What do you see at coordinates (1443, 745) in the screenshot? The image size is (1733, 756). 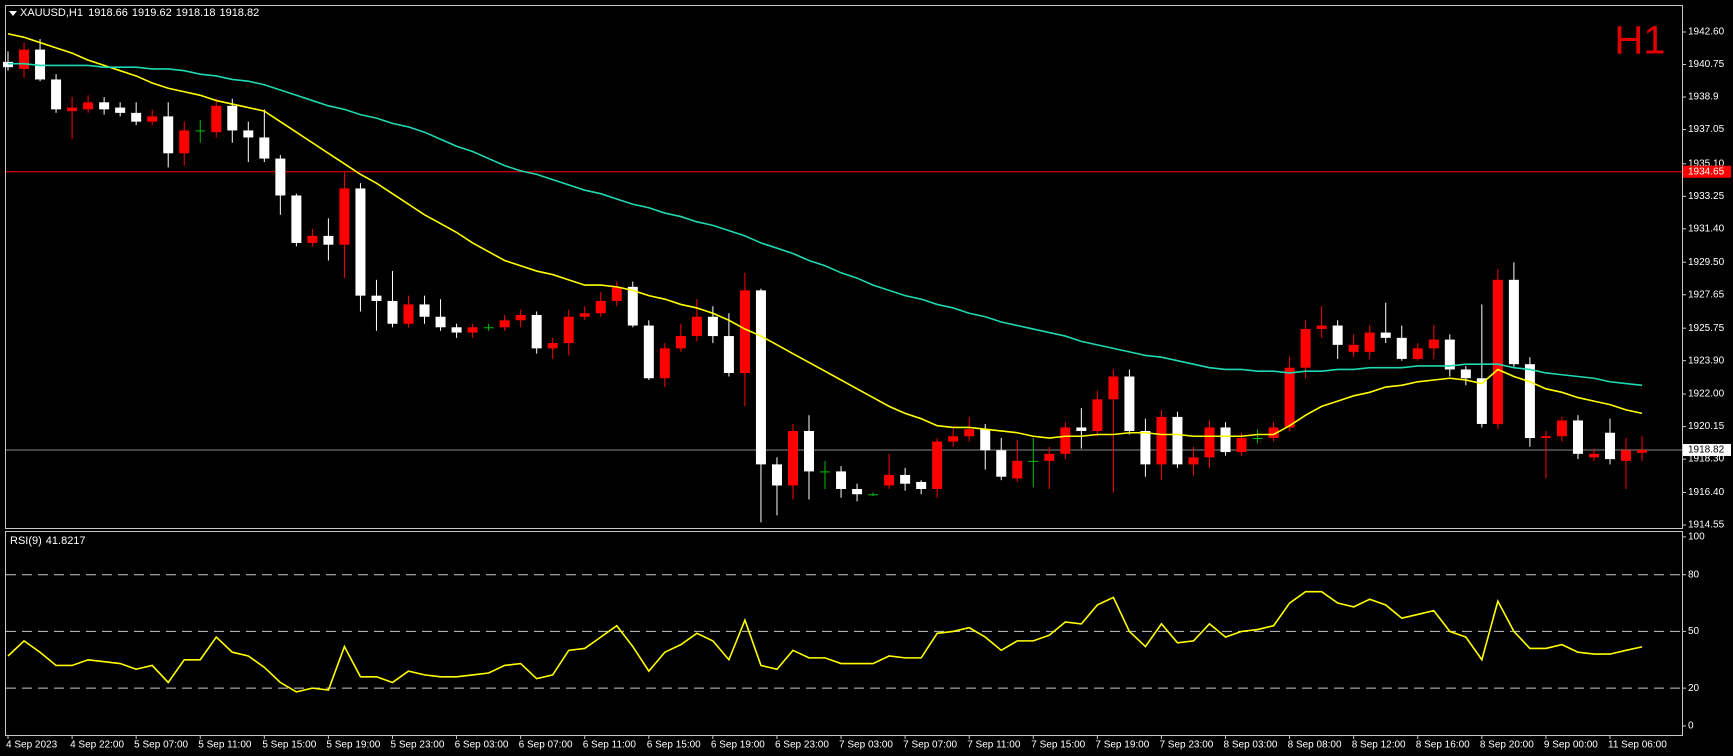 I see `x-tick-label: 8 Sep 16:00` at bounding box center [1443, 745].